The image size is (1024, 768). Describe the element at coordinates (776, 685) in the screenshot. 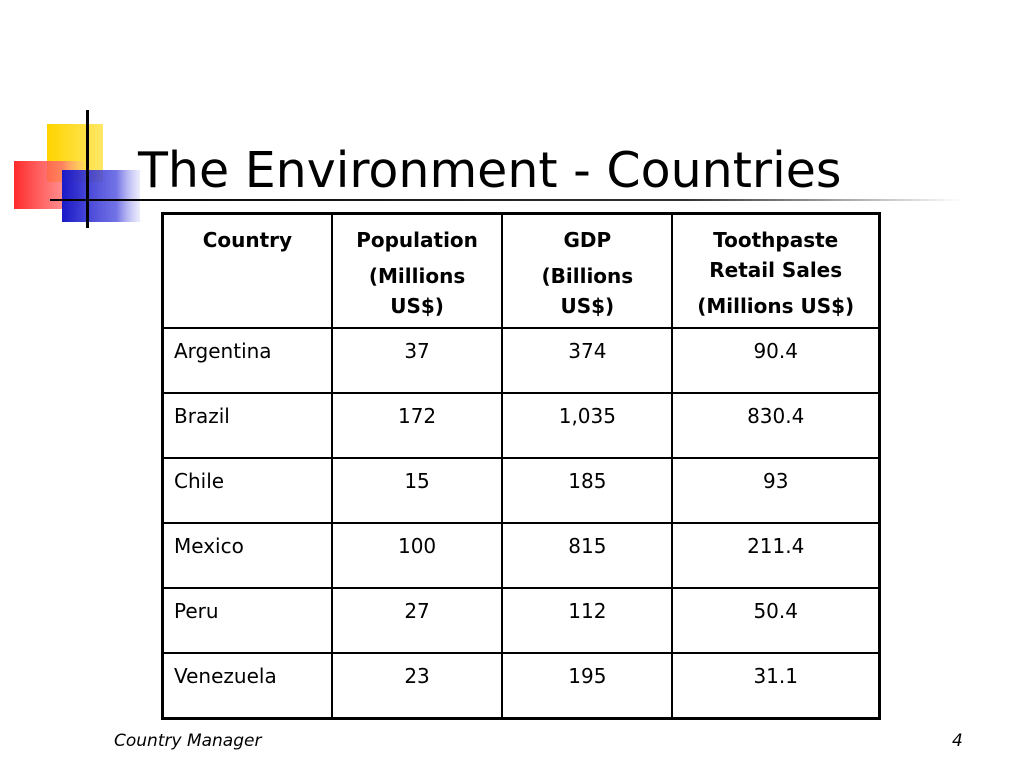

I see `cell-sales: 31.1` at that location.